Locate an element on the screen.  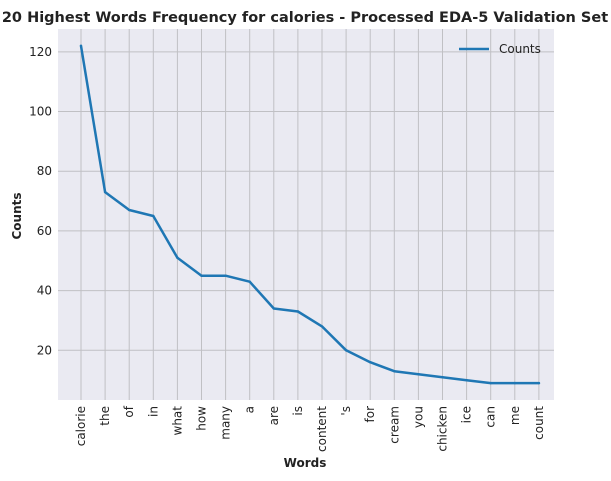
x-tick-label: 's is located at coordinates (346, 411).